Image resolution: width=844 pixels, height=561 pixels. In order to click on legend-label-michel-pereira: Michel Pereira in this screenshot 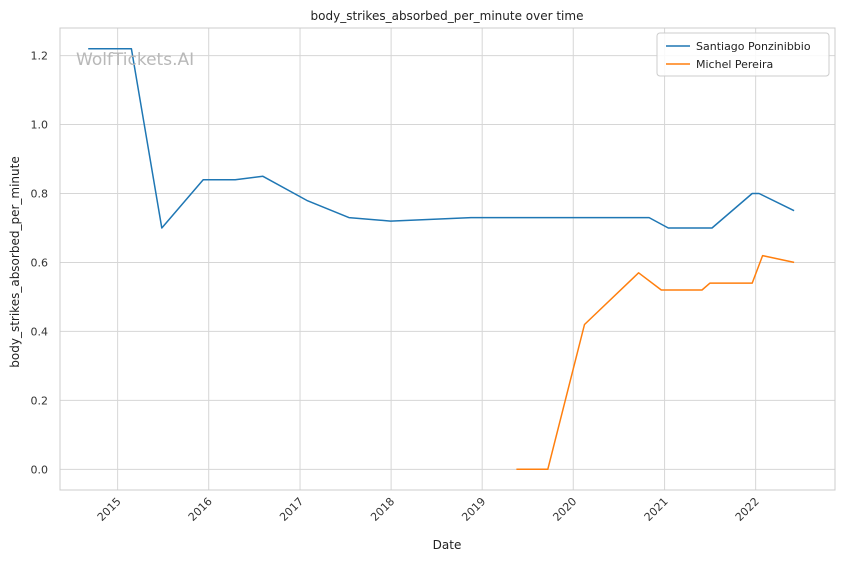, I will do `click(734, 64)`.